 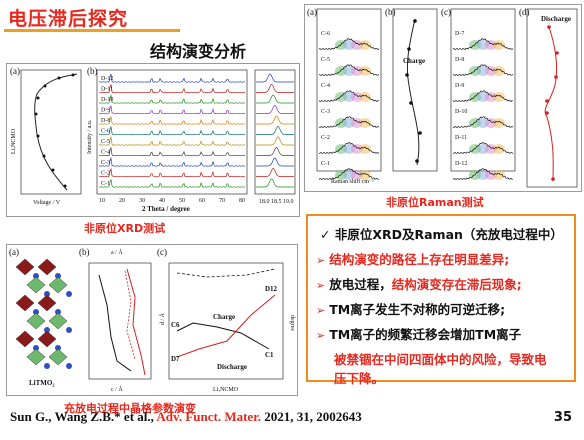 What do you see at coordinates (162, 252) in the screenshot?
I see `lattice-panel-c: (c)` at bounding box center [162, 252].